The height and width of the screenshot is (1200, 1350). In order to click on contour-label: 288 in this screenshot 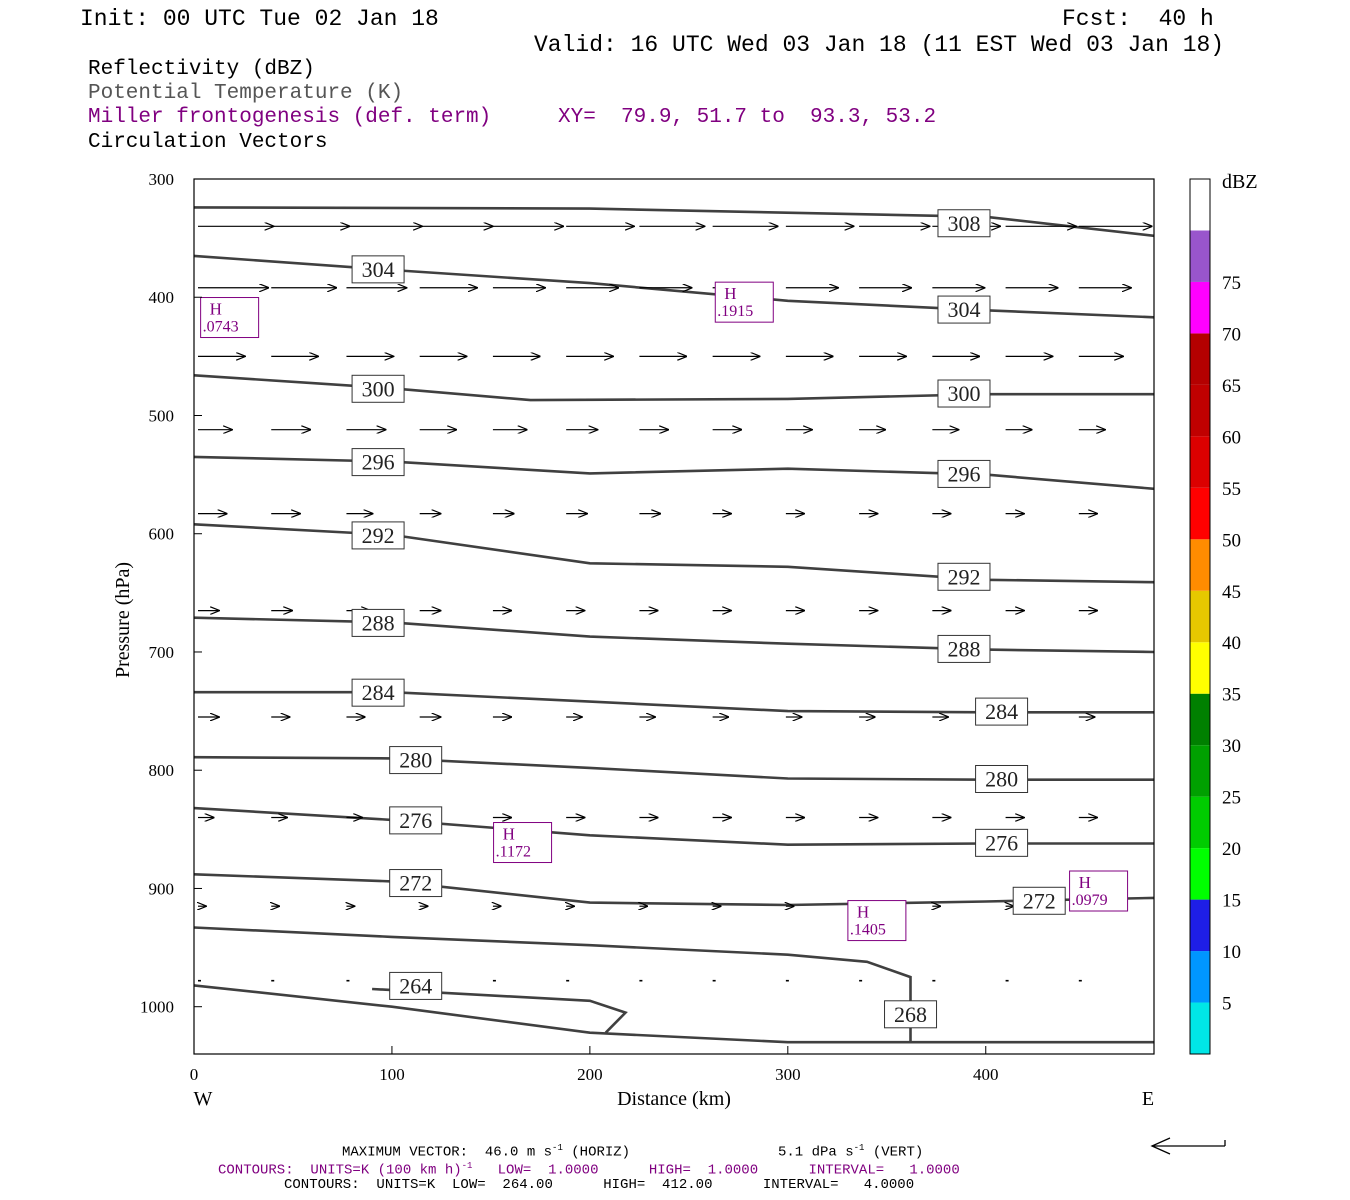, I will do `click(378, 622)`.